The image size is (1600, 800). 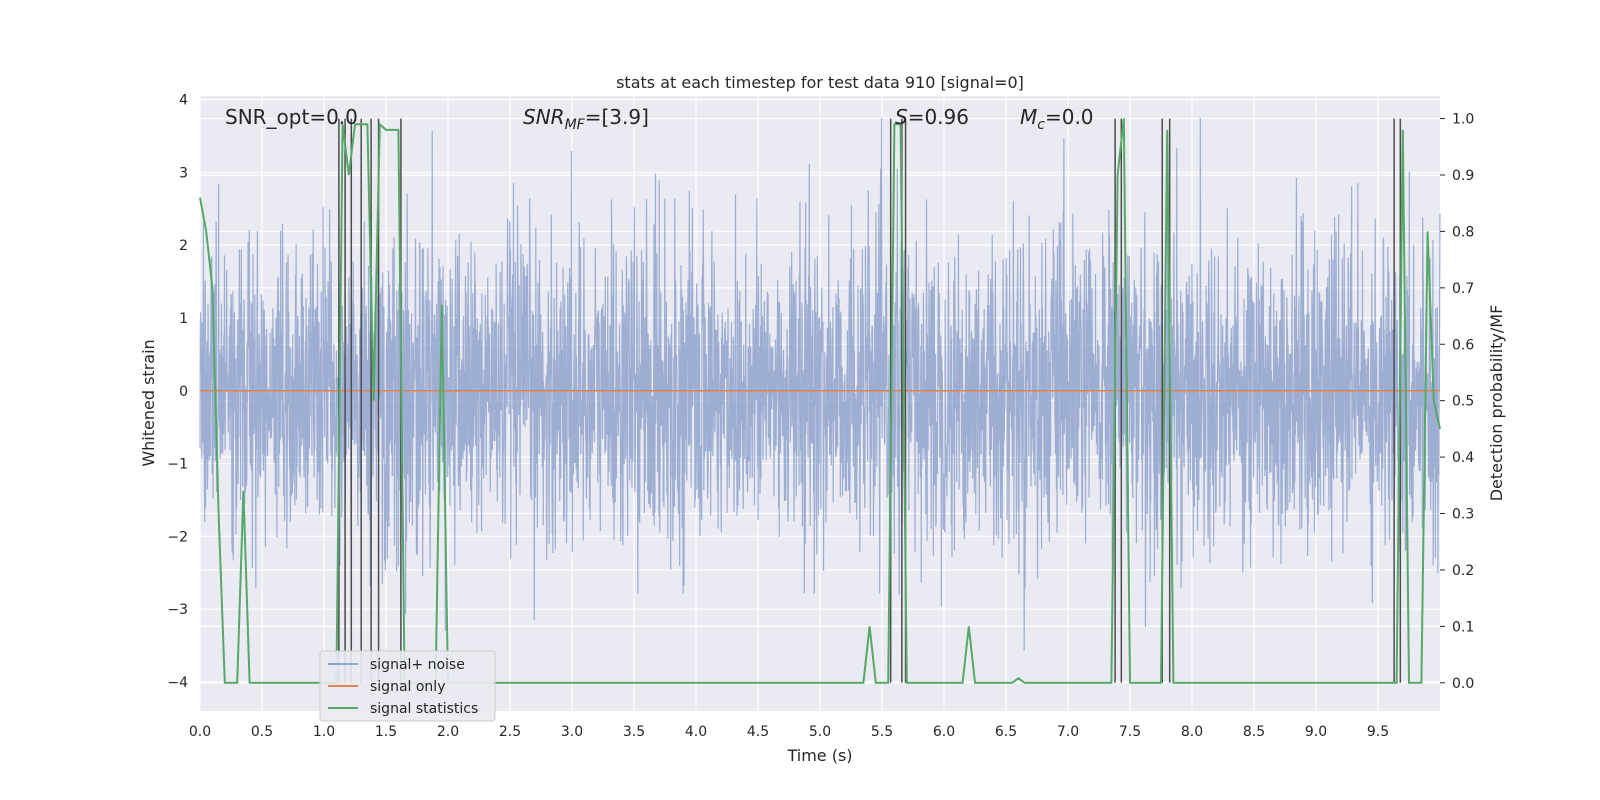 What do you see at coordinates (1463, 176) in the screenshot?
I see `y-right-tick-label: 0.9` at bounding box center [1463, 176].